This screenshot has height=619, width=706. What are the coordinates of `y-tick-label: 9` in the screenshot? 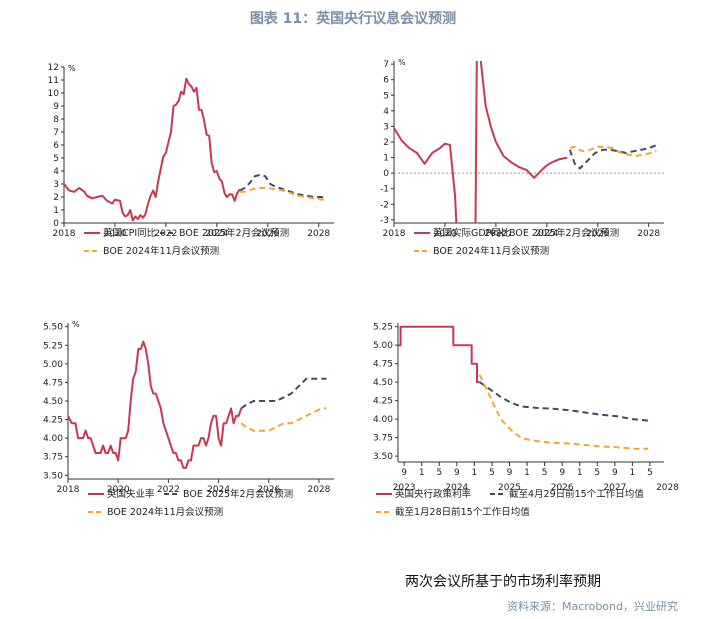 It's located at (56, 107).